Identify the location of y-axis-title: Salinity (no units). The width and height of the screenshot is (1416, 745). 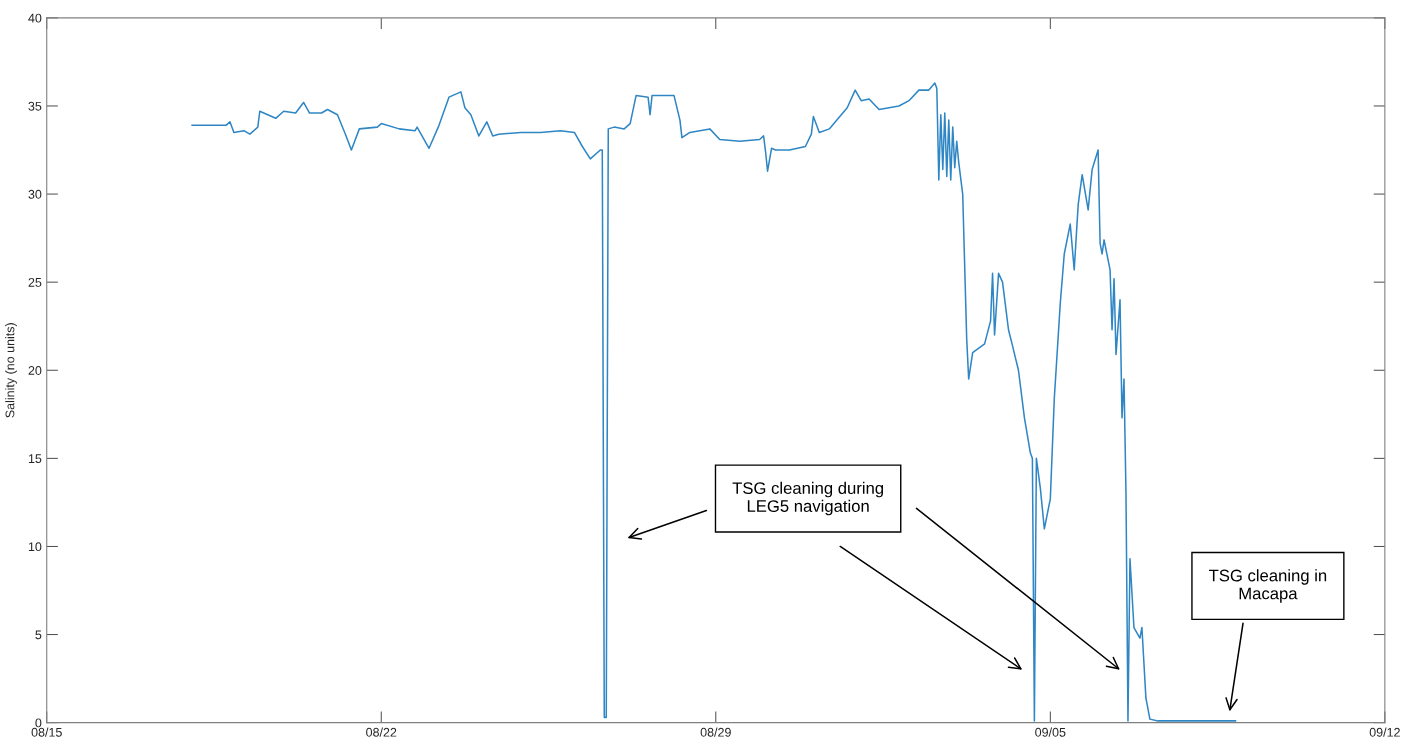
(11, 370).